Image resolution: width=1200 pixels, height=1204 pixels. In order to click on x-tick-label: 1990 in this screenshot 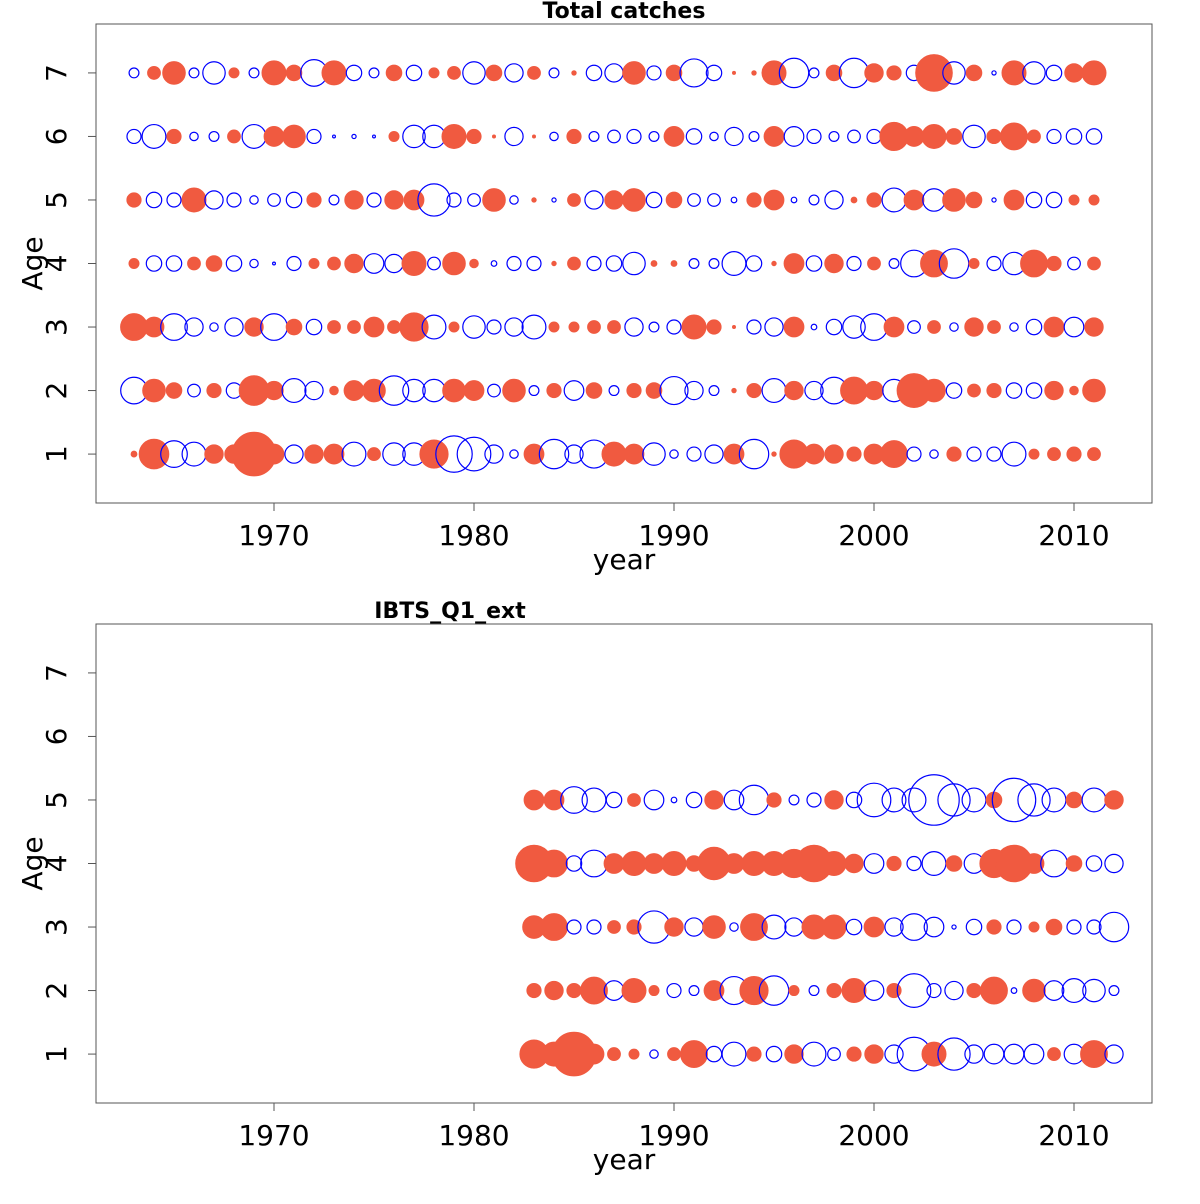, I will do `click(673, 535)`.